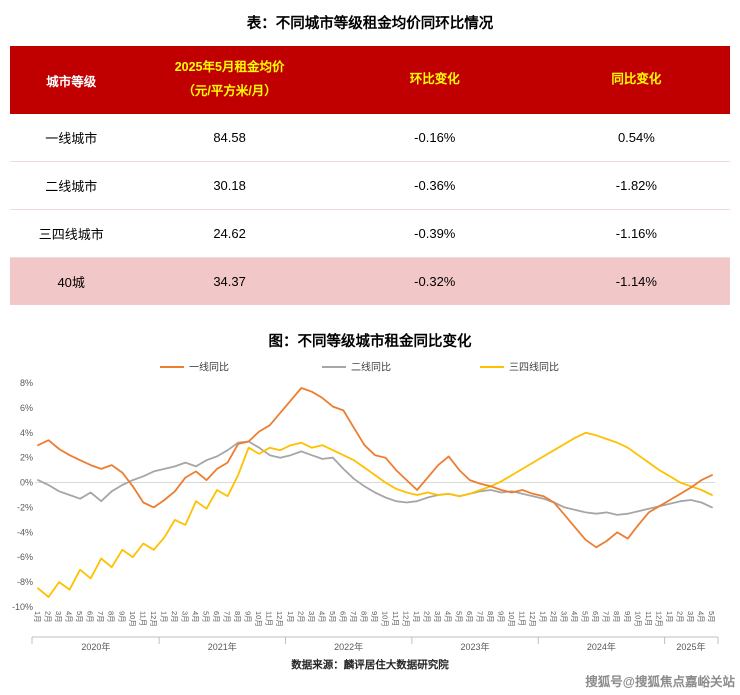  Describe the element at coordinates (71, 138) in the screenshot. I see `cell-tier: 一线城市` at that location.